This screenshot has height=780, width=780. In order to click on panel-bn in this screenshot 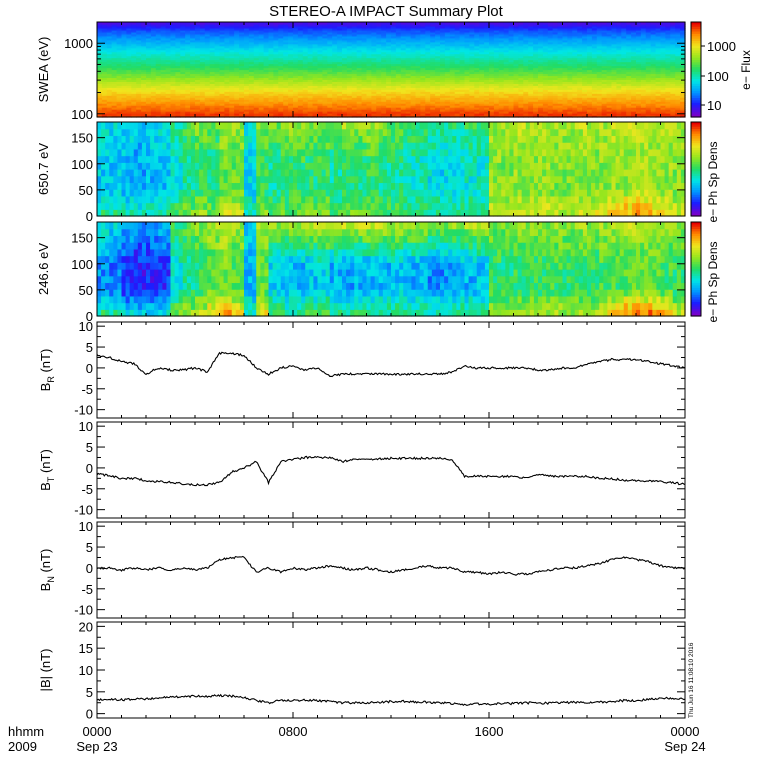, I will do `click(391, 570)`.